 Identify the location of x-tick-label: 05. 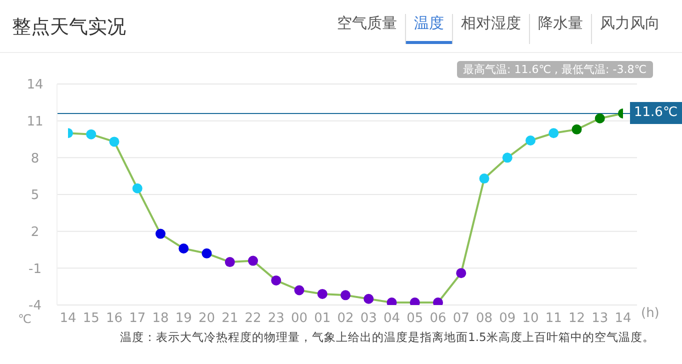
(415, 318).